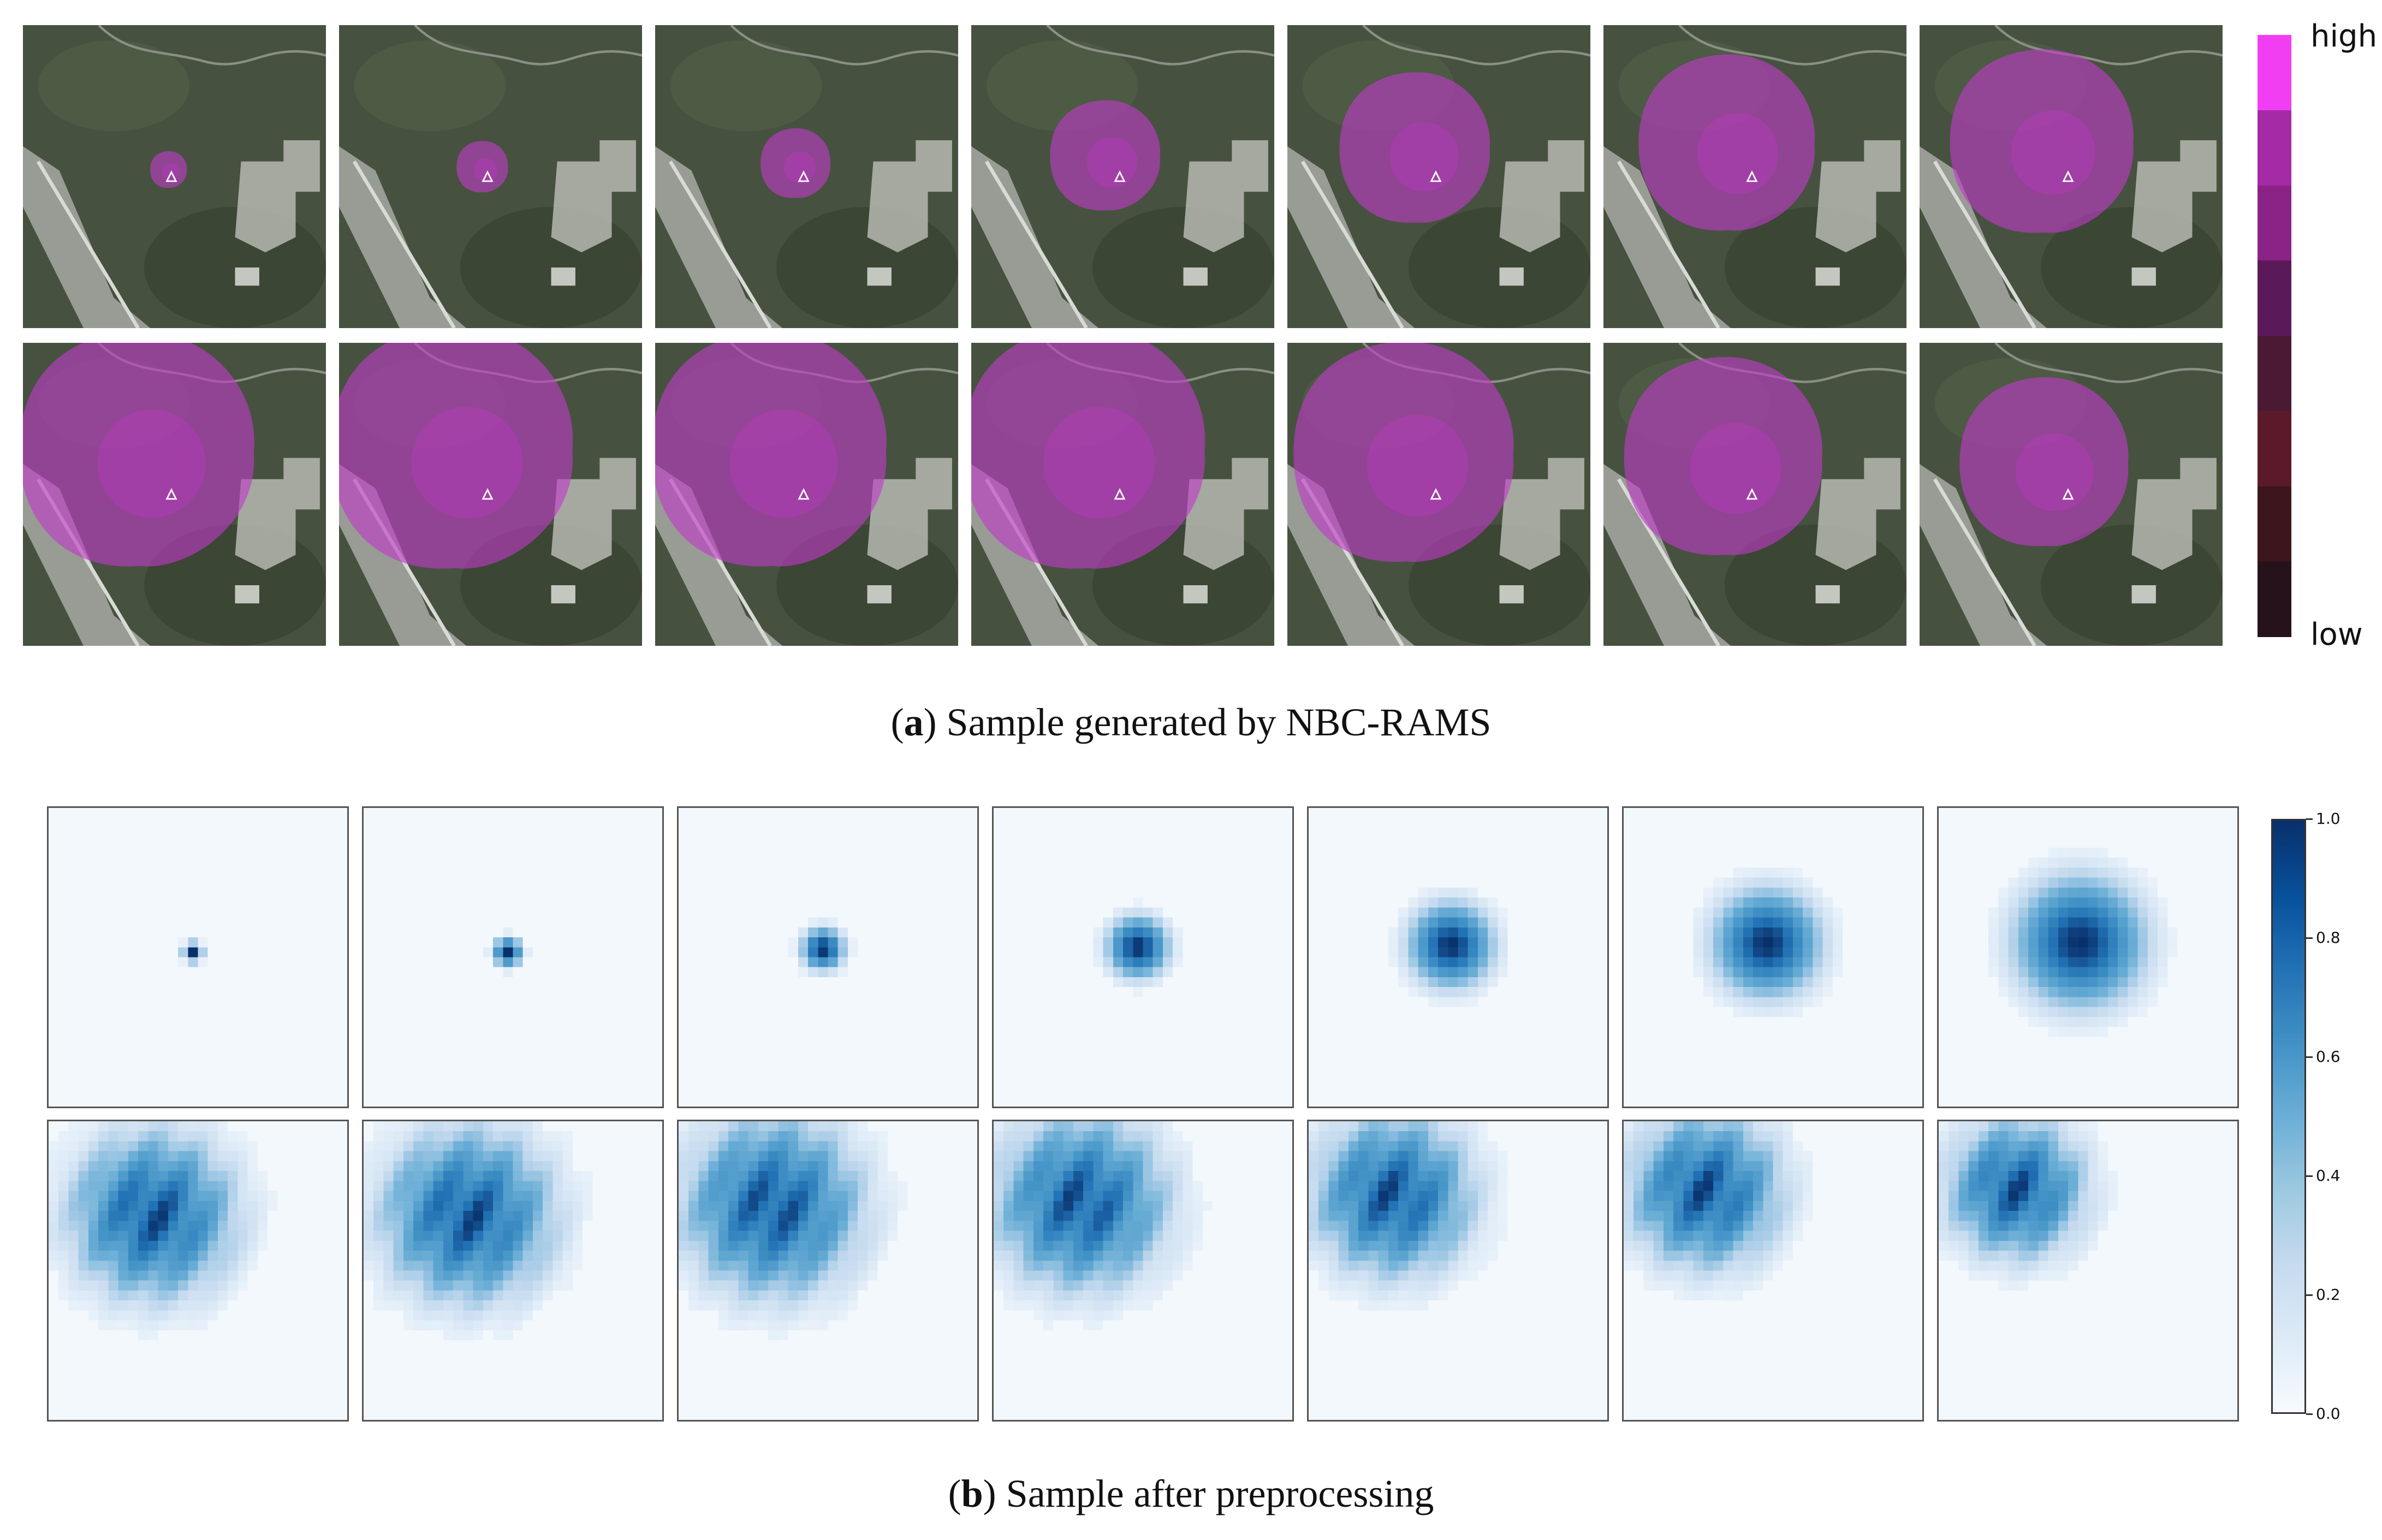 The height and width of the screenshot is (1540, 2382). I want to click on caption-b: (b) Sample after preprocessing, so click(1191, 1494).